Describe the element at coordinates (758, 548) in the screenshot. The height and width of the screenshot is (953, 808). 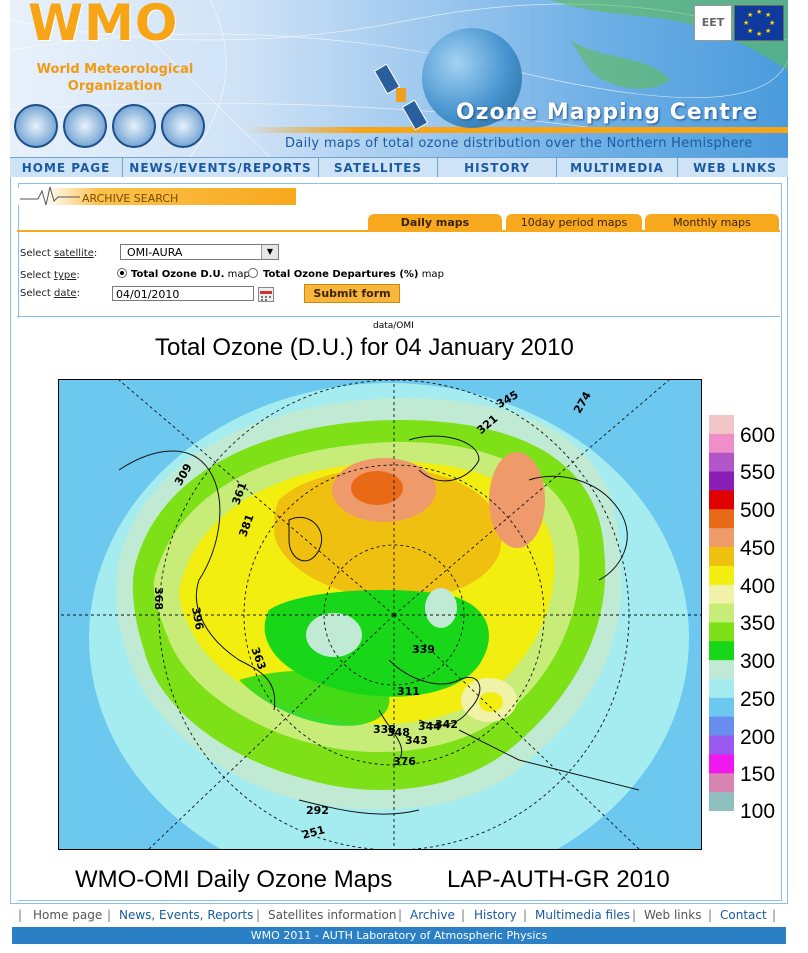
I see `legend-label: 450` at that location.